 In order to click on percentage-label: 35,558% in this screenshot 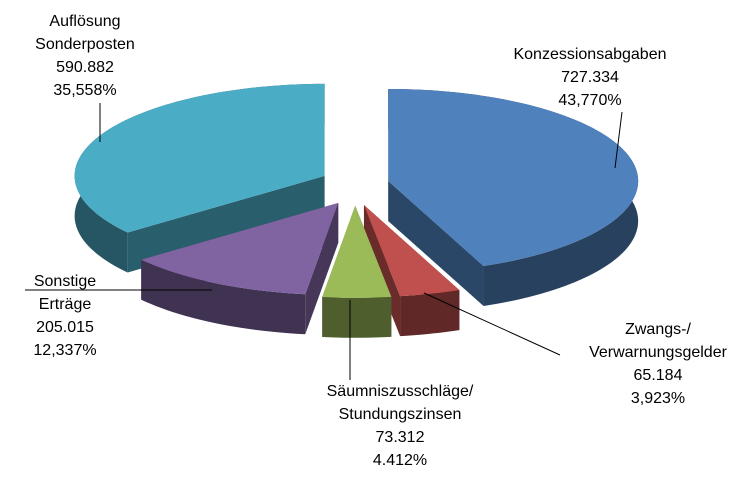, I will do `click(84, 90)`.